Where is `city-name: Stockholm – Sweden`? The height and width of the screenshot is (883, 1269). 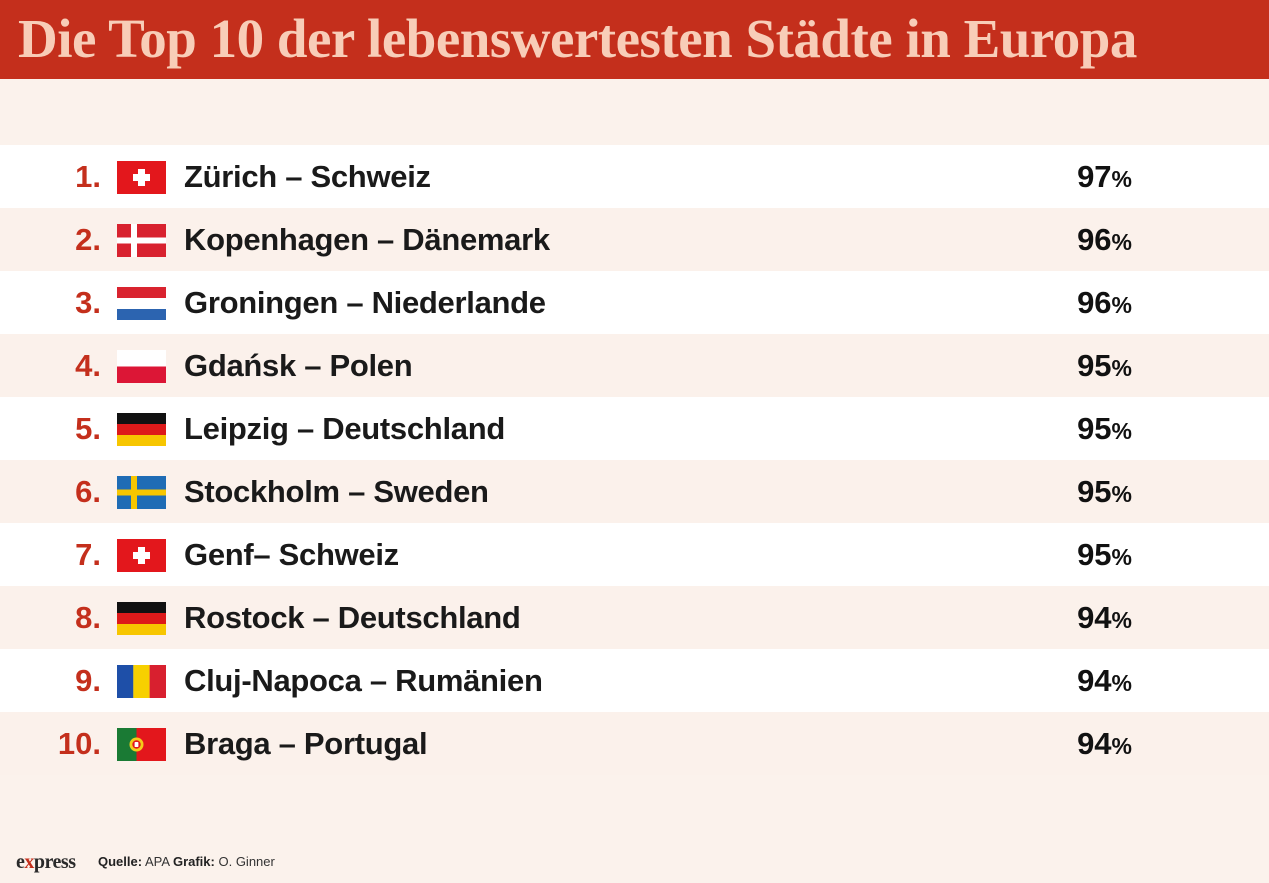 city-name: Stockholm – Sweden is located at coordinates (336, 491).